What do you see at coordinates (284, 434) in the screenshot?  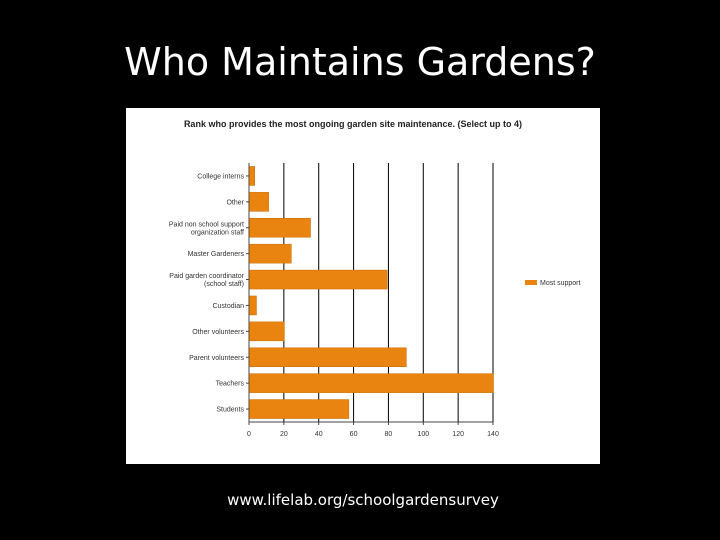 I see `x-tick-label: 20` at bounding box center [284, 434].